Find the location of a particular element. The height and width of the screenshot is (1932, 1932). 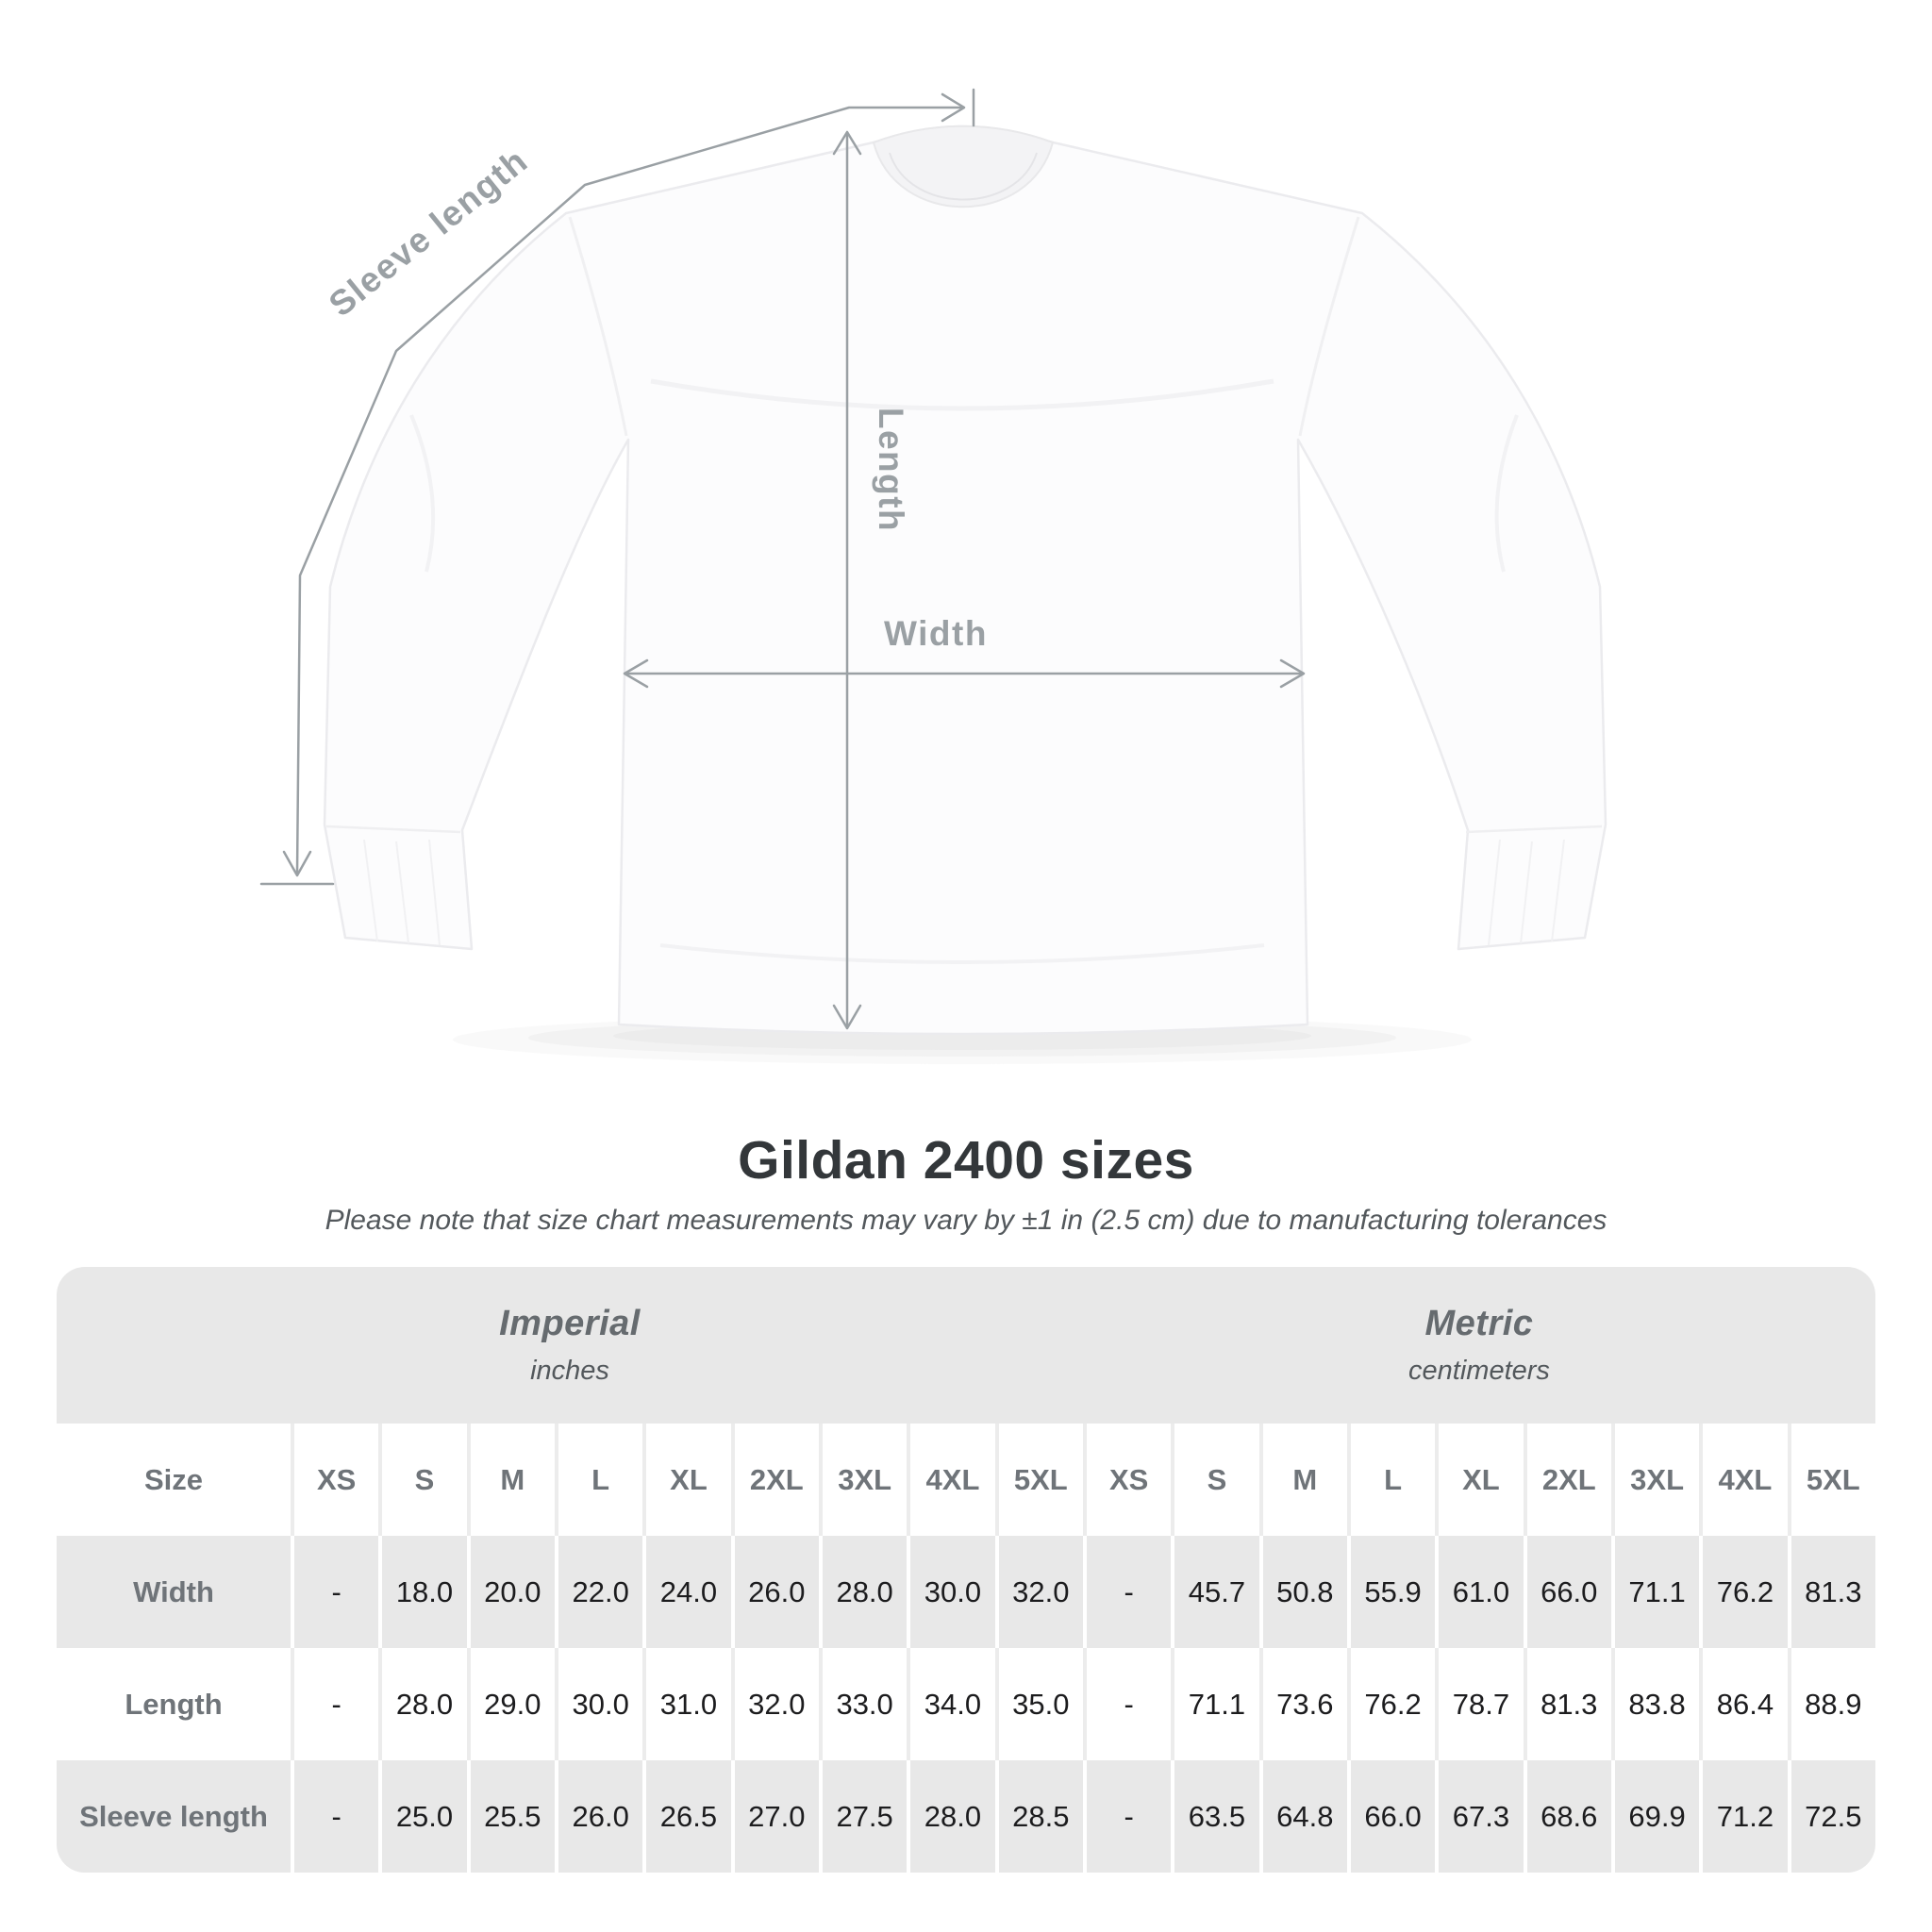

collar-opening is located at coordinates (964, 167).